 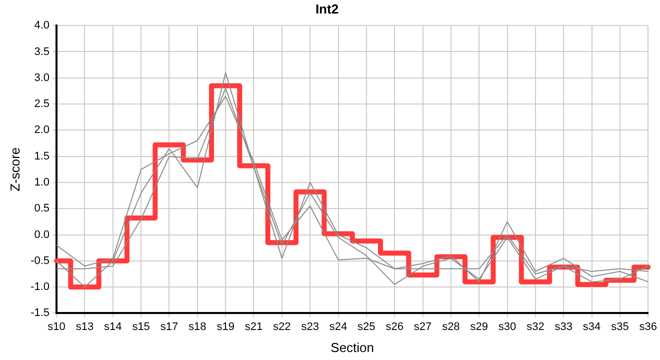 I want to click on x-tick-label: s36, so click(x=648, y=326).